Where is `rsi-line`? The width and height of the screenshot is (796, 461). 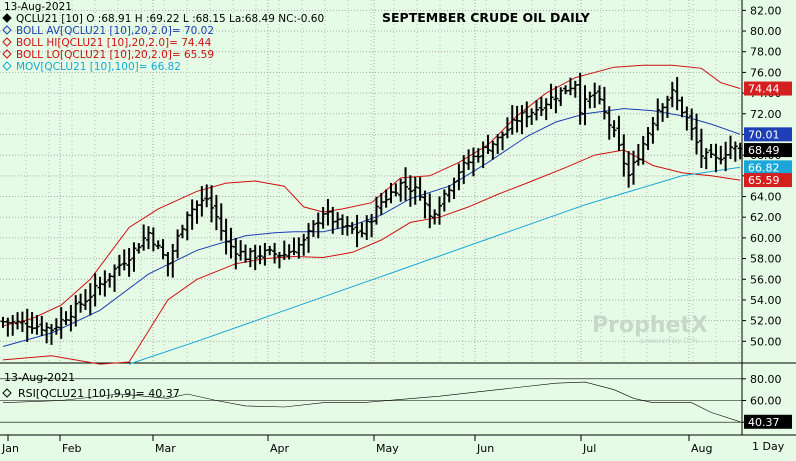 rsi-line is located at coordinates (371, 402).